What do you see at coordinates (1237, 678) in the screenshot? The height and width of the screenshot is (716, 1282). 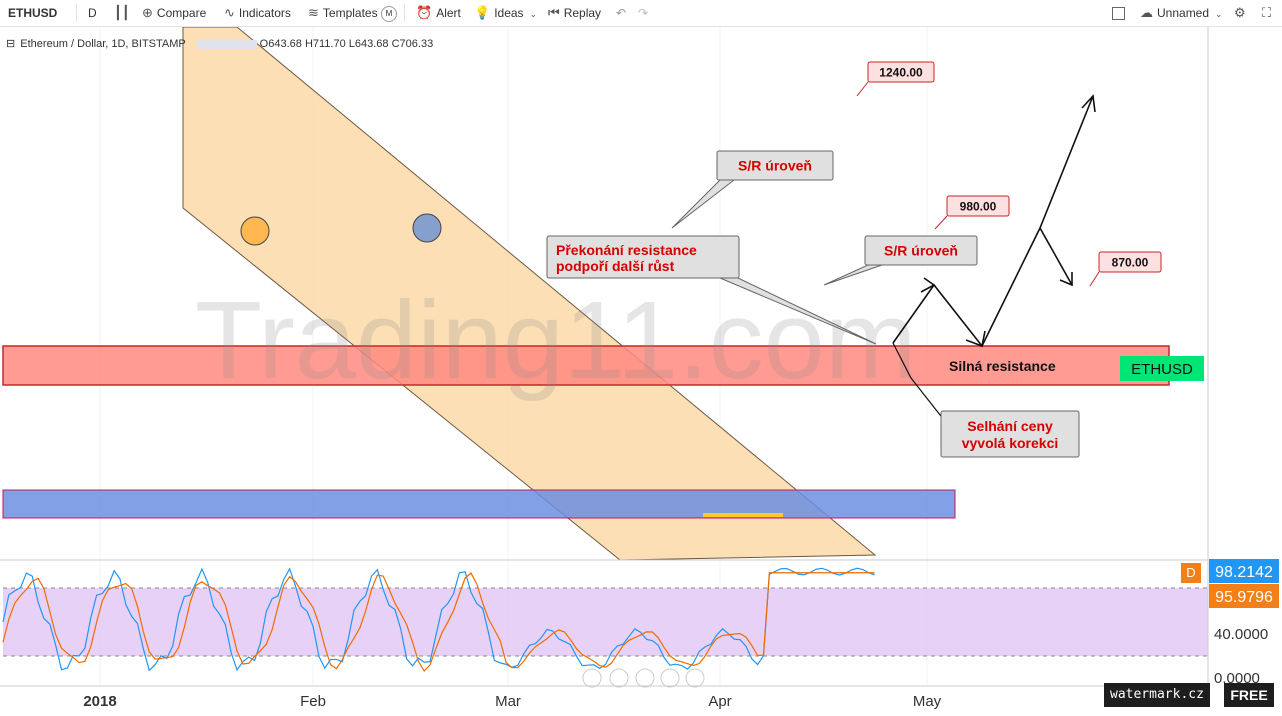 I see `osc-tick: 0.0000` at bounding box center [1237, 678].